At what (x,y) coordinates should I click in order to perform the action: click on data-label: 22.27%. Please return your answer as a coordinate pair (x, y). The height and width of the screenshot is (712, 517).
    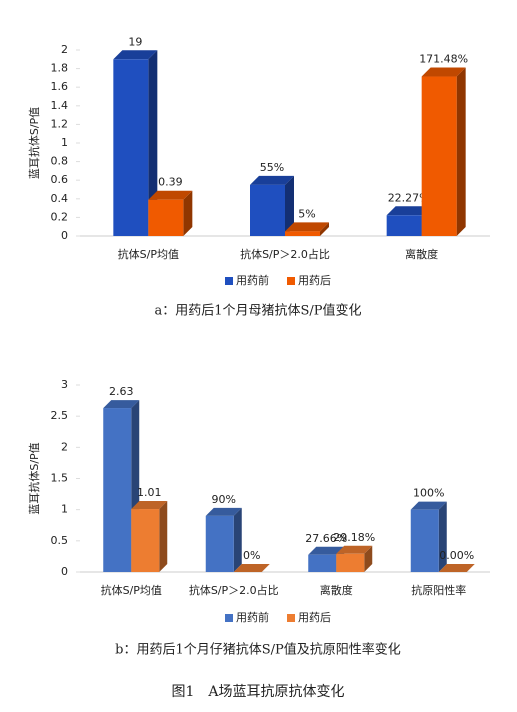
    Looking at the image, I should click on (409, 197).